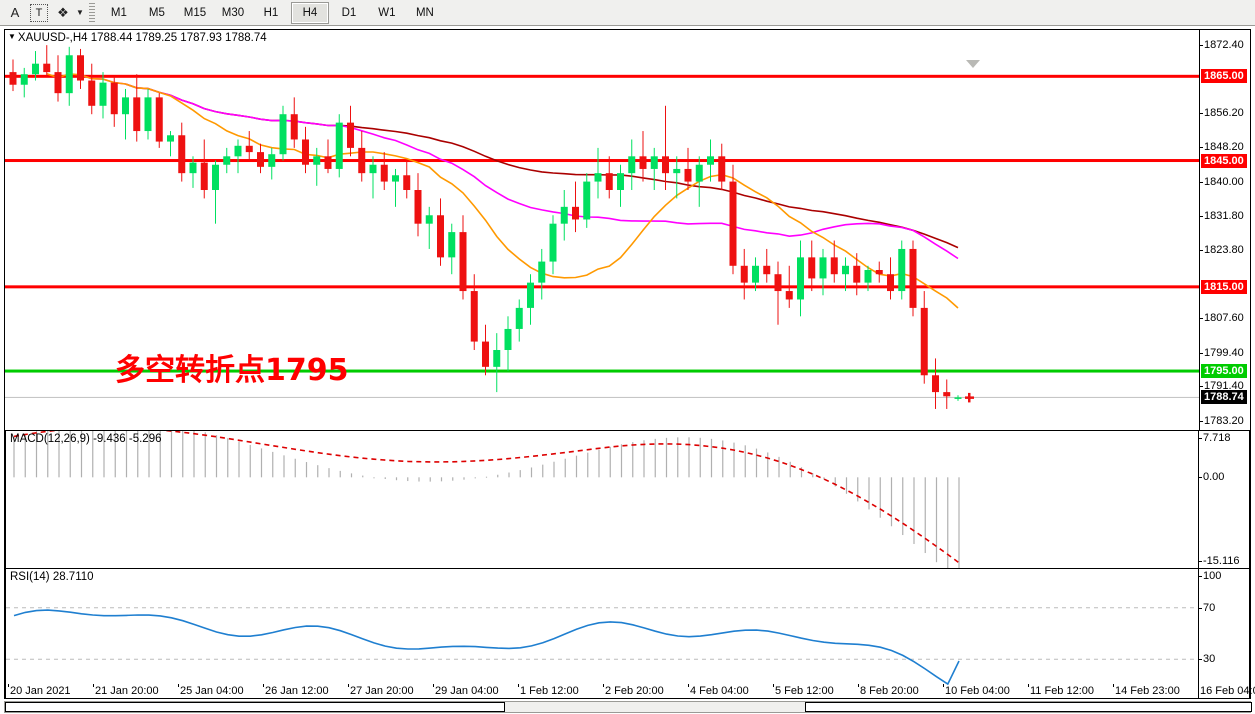 This screenshot has width=1255, height=714. Describe the element at coordinates (1211, 477) in the screenshot. I see `macd-tick: 0.00` at that location.